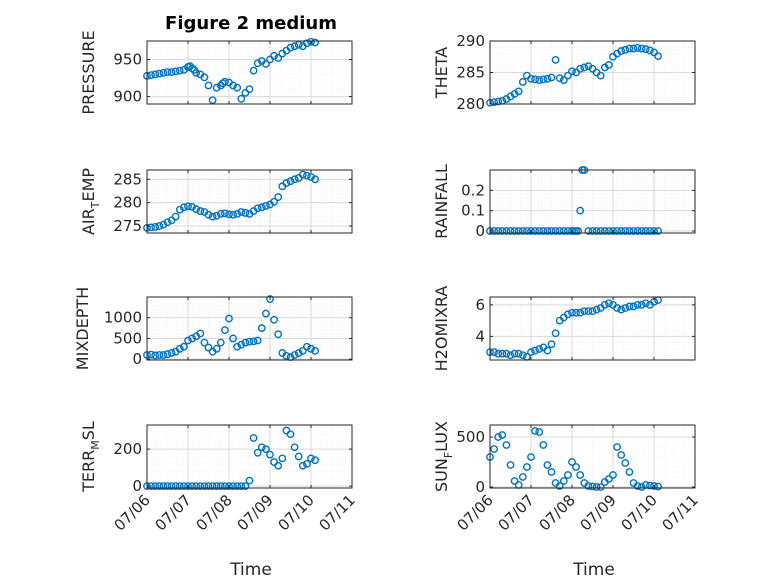 This screenshot has height=583, width=778. Describe the element at coordinates (598, 512) in the screenshot. I see `x-tick-label: 07/09` at that location.